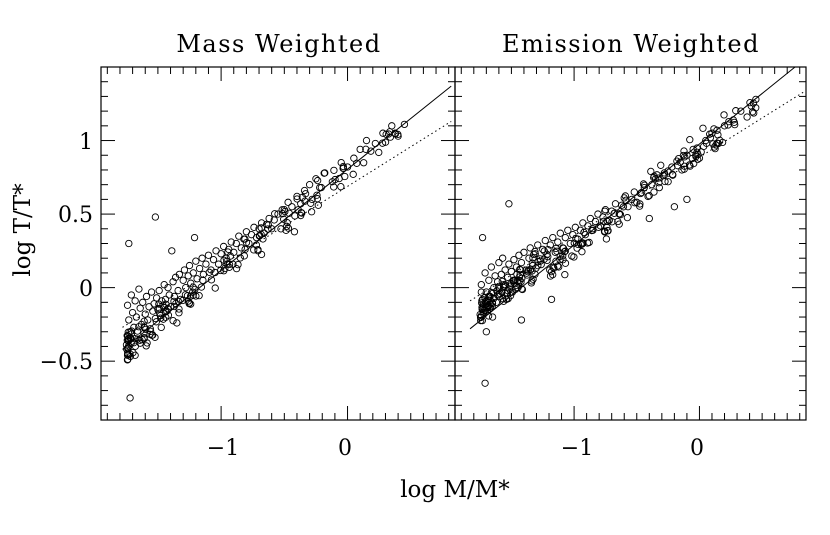 This screenshot has width=830, height=535. I want to click on x-tick-label-neg1-right: −1, so click(577, 448).